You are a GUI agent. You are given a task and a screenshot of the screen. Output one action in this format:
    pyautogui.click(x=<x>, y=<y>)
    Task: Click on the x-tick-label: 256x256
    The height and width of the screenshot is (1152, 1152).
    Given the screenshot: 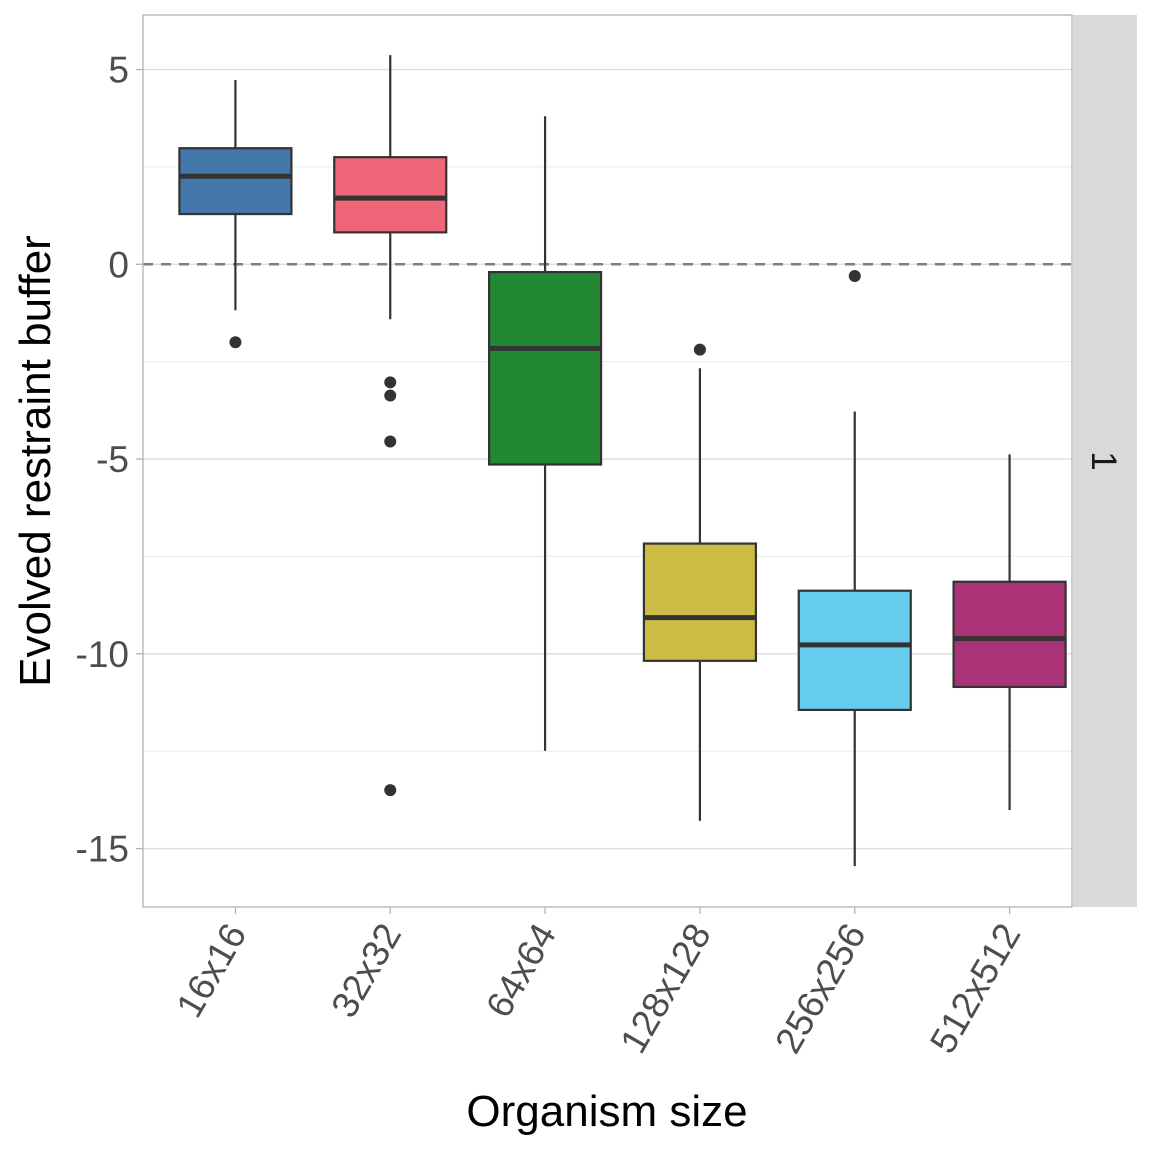 What is the action you would take?
    pyautogui.click(x=820, y=988)
    